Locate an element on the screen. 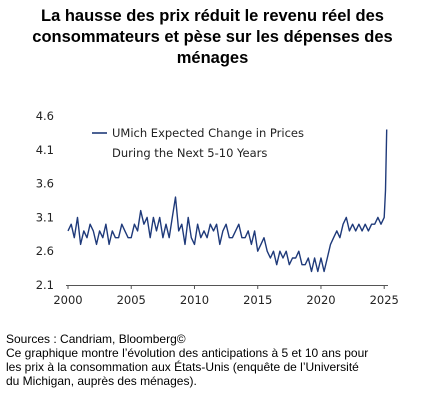  y-tick-label: 2.1 is located at coordinates (45, 285).